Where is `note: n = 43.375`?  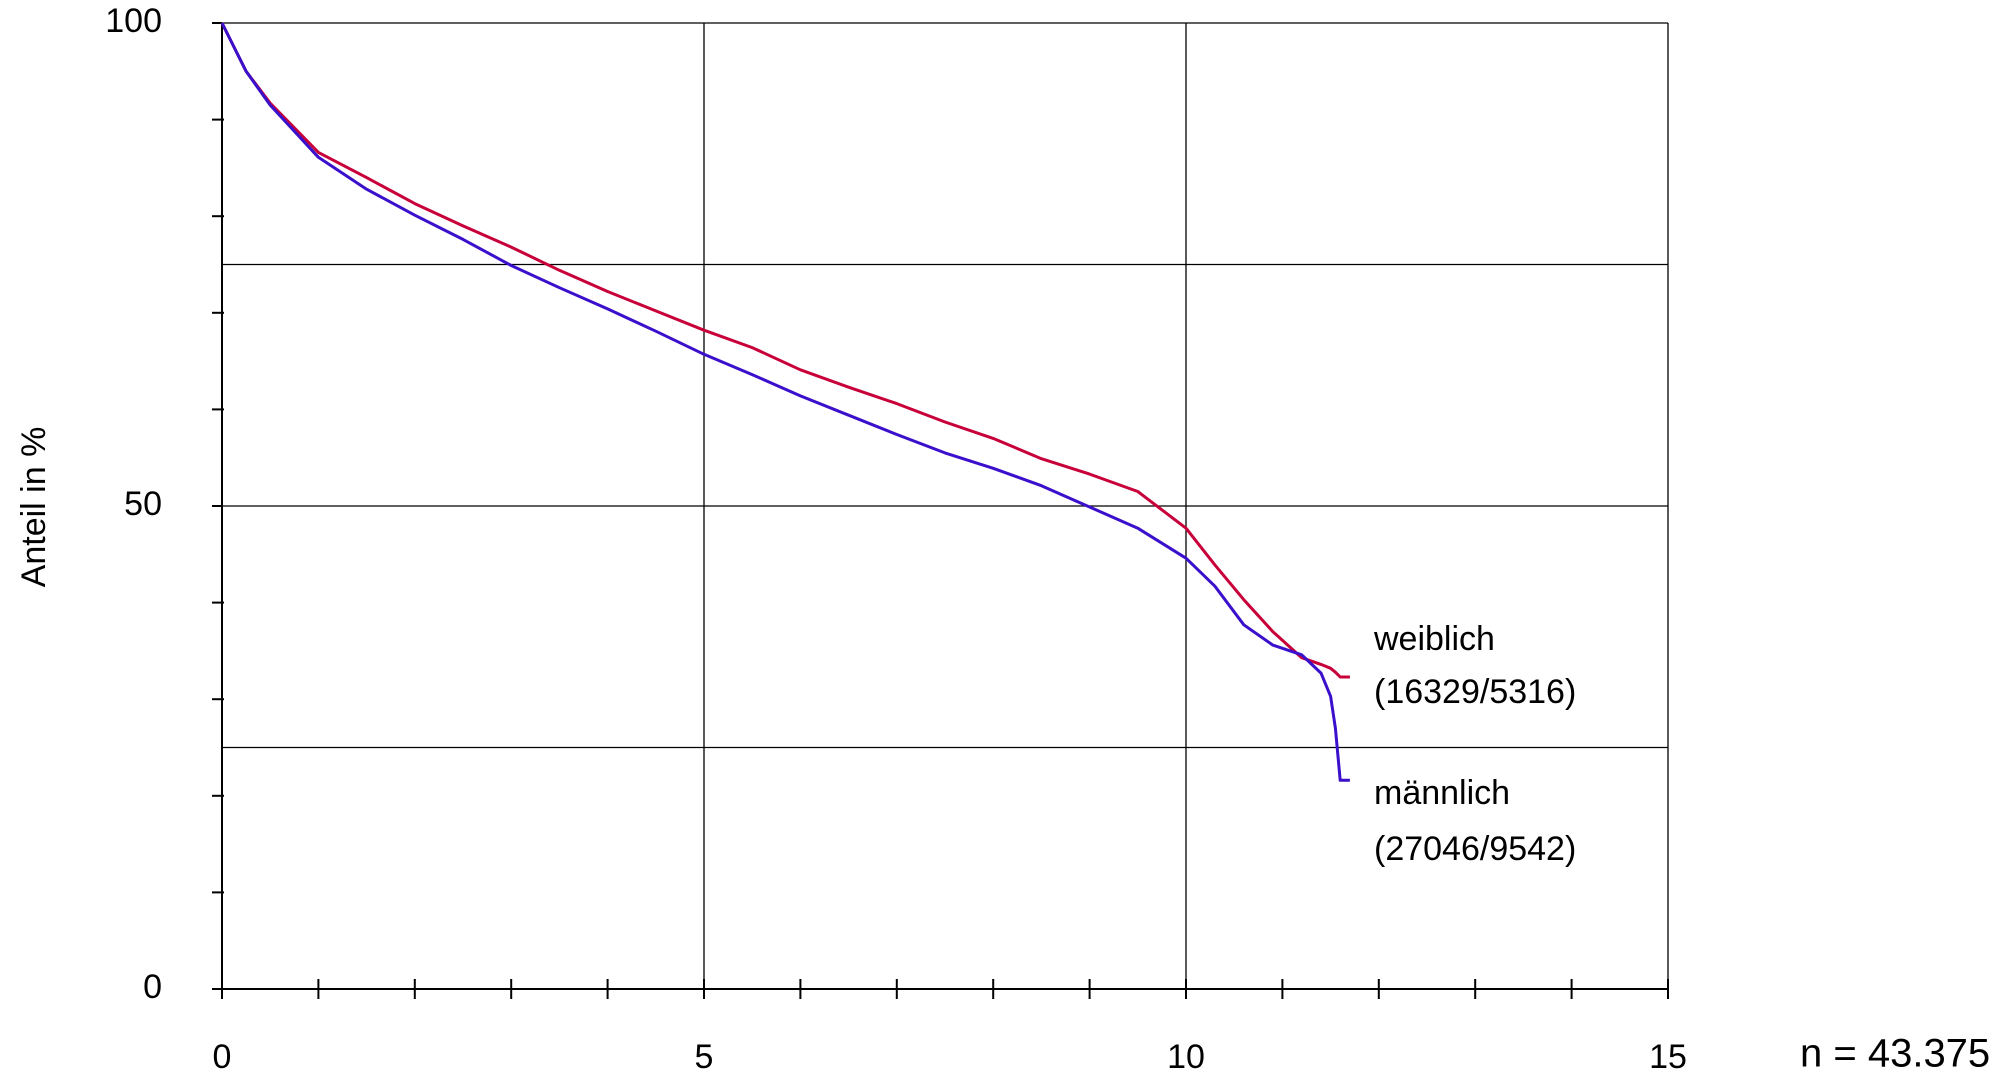 note: n = 43.375 is located at coordinates (1895, 1054).